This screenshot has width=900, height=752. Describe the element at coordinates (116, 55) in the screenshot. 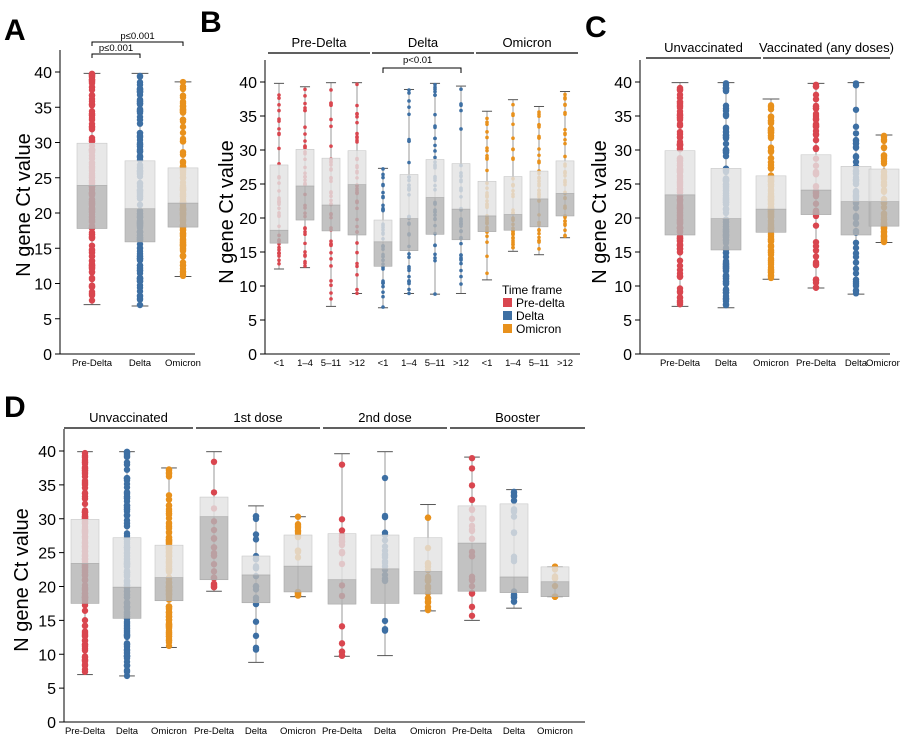

I see `sig-bracket-inner` at that location.